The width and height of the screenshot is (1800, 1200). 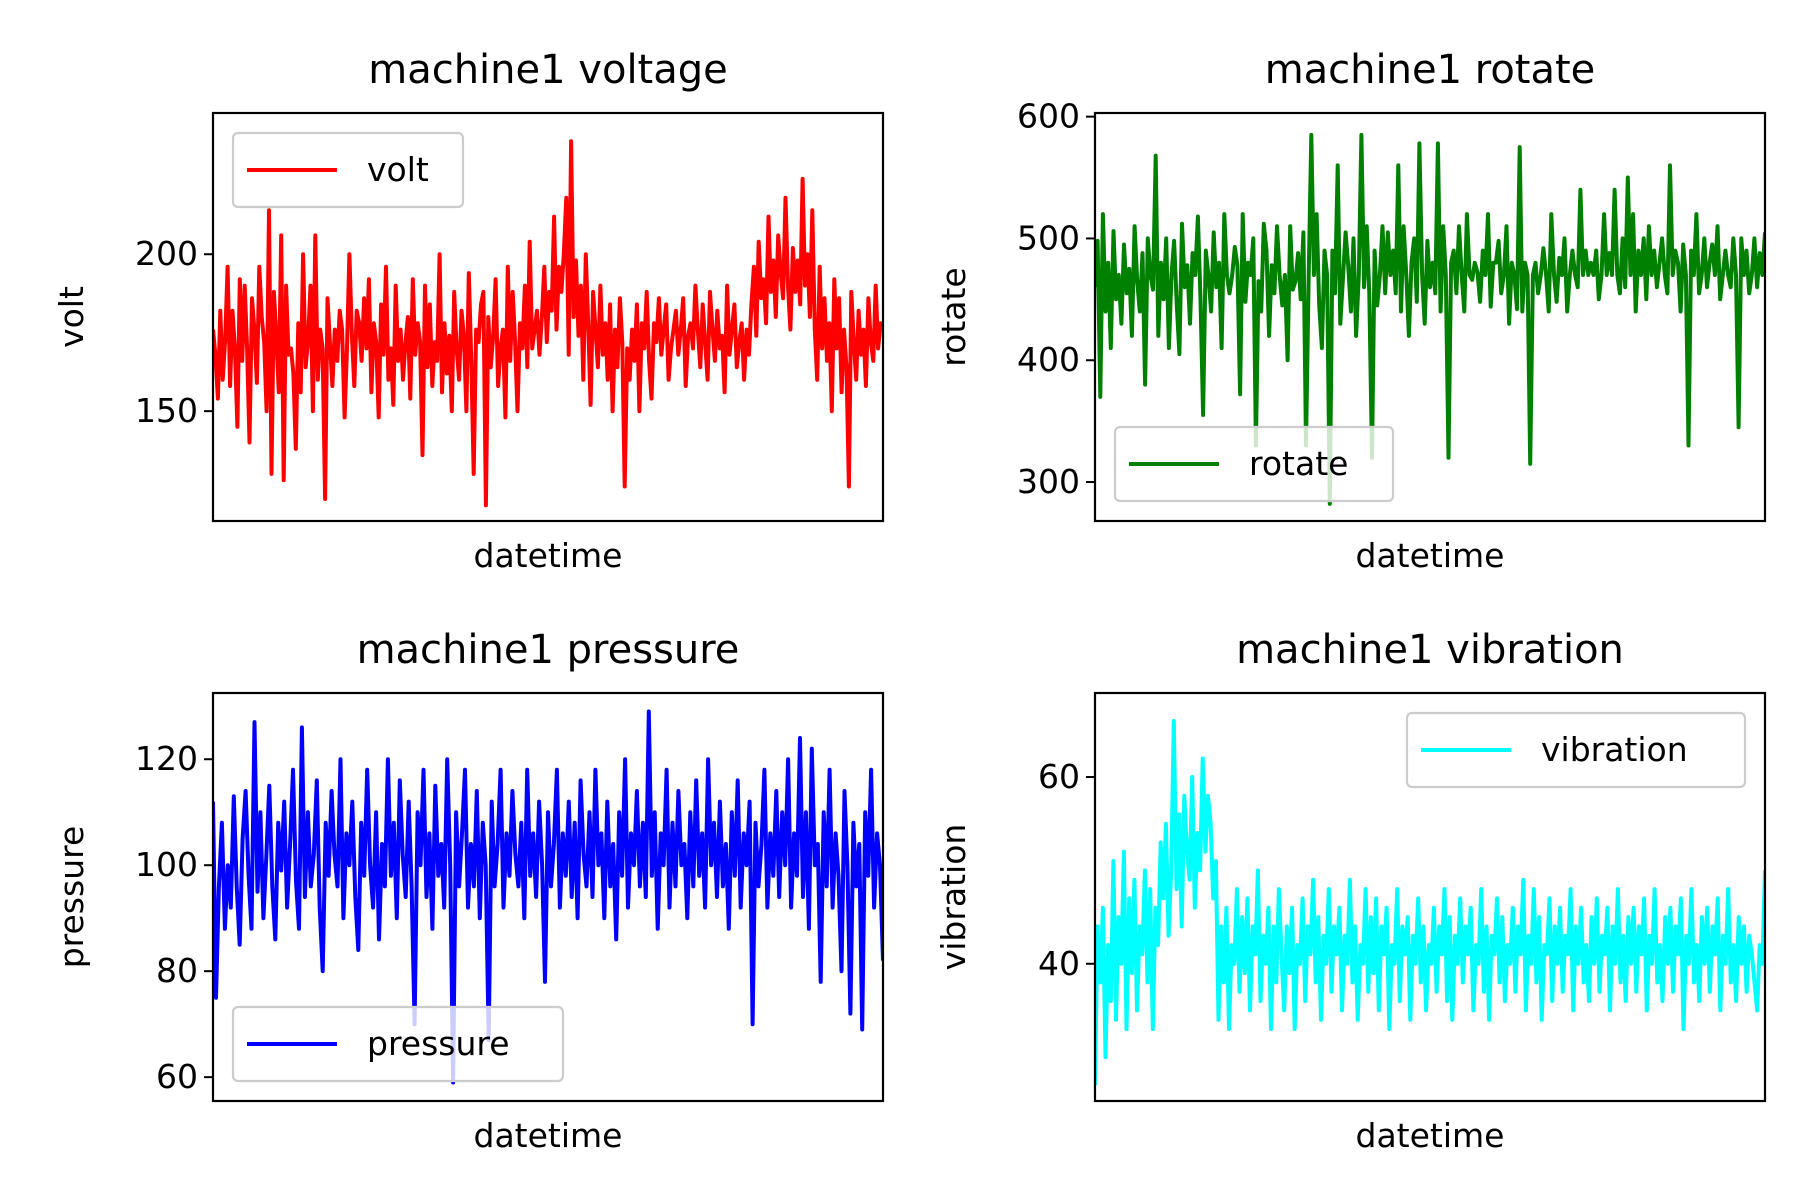 What do you see at coordinates (1048, 359) in the screenshot?
I see `y-tick-label: 400` at bounding box center [1048, 359].